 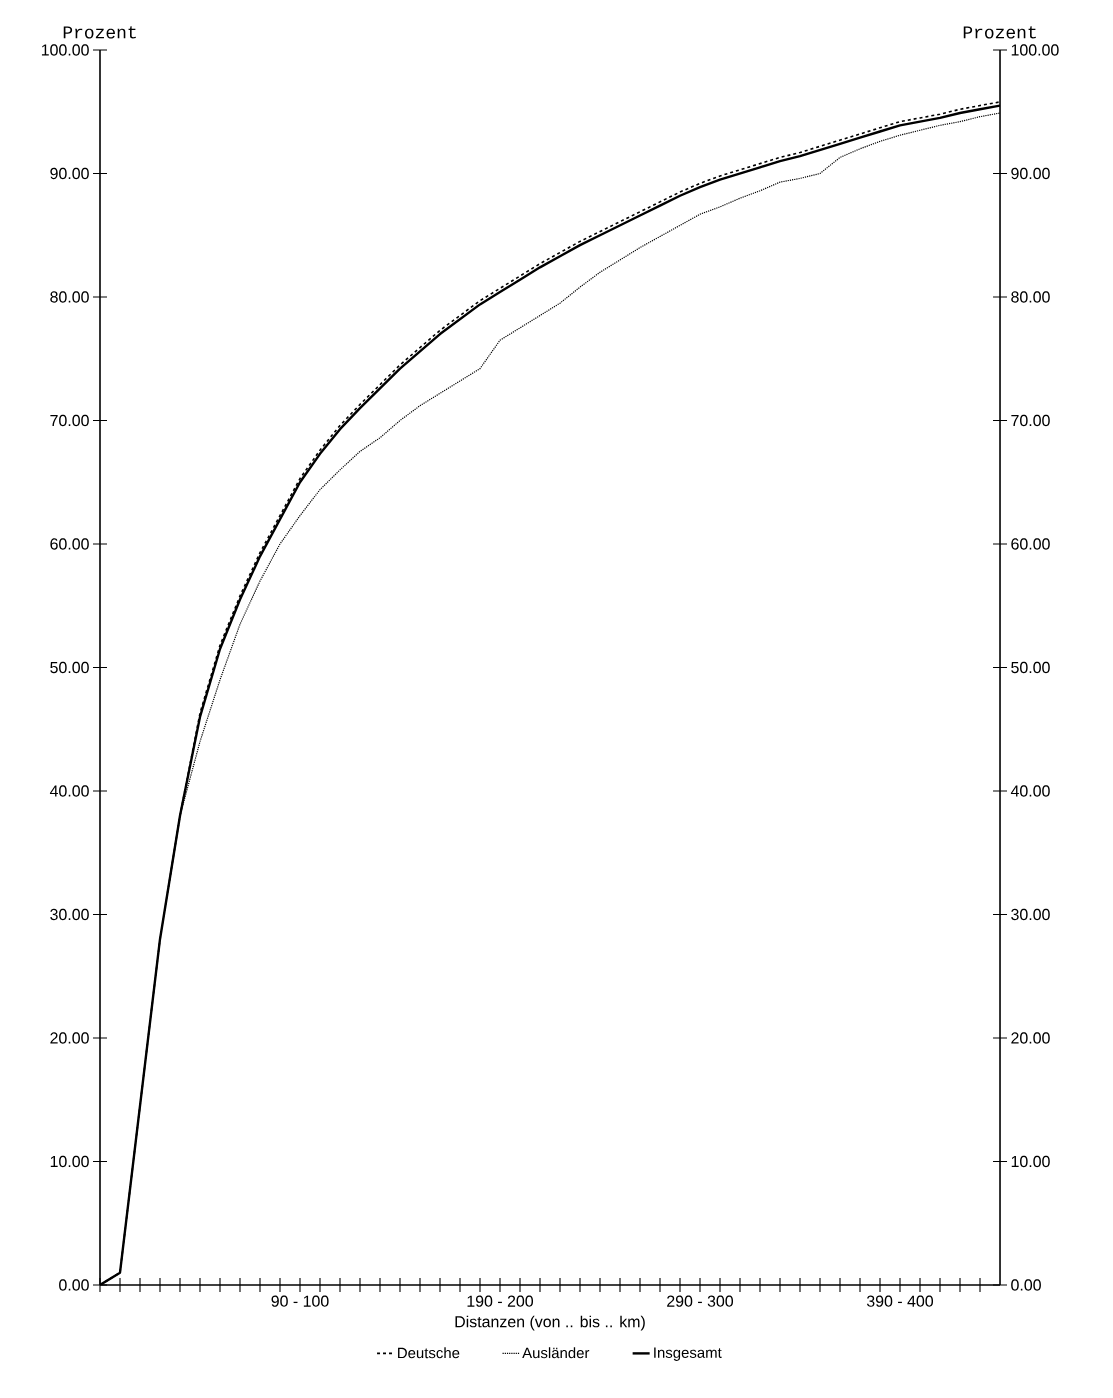 What do you see at coordinates (99, 32) in the screenshot?
I see `y-axis-title: Prozent` at bounding box center [99, 32].